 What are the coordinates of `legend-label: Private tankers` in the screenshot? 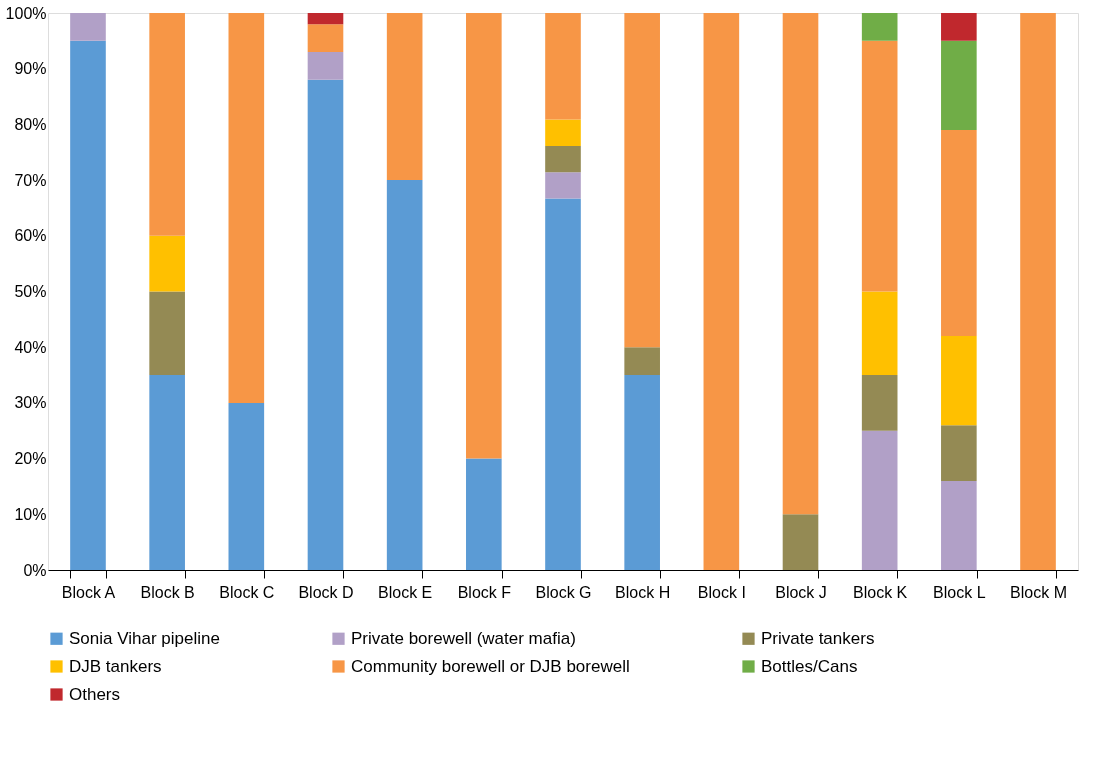 It's located at (818, 638).